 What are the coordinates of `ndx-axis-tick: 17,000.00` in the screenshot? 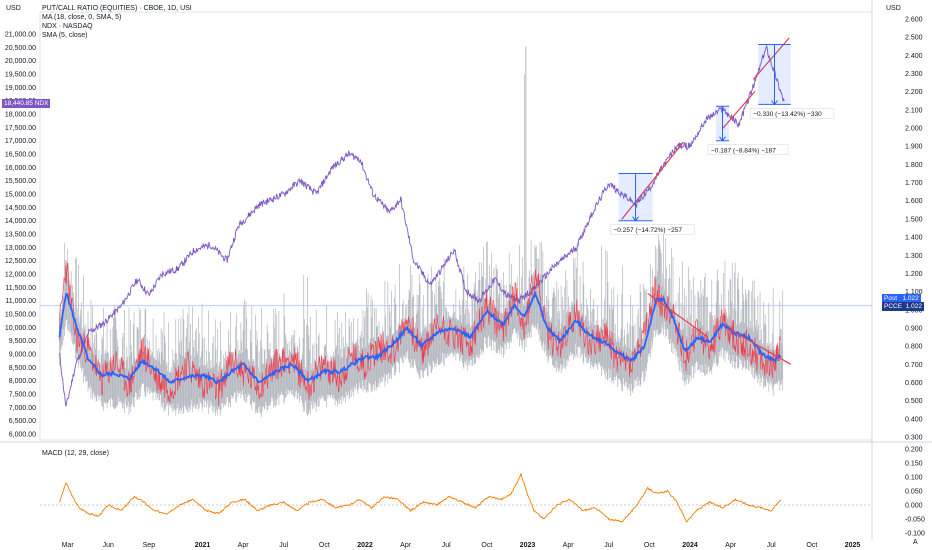 It's located at (20, 141).